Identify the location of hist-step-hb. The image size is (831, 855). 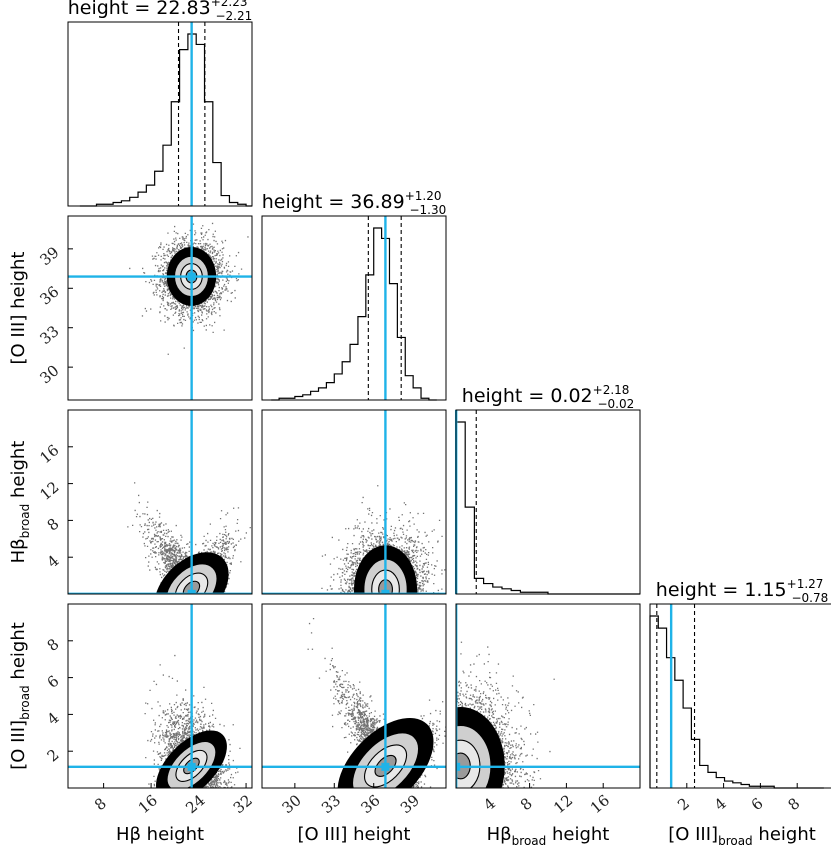
(165, 120).